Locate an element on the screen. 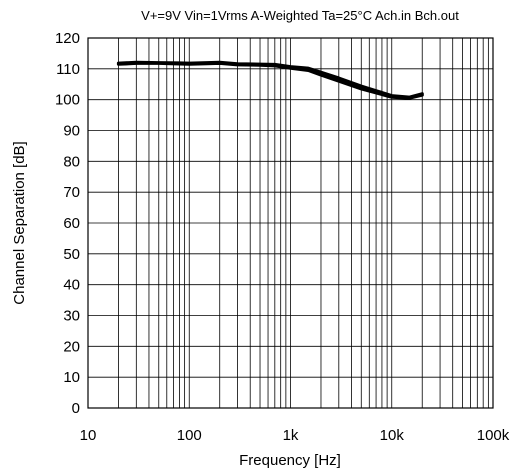 This screenshot has width=517, height=470. y-tick-labels: 0 10 20 30 40 50 60 70 80 90 100 110 120 is located at coordinates (67, 223).